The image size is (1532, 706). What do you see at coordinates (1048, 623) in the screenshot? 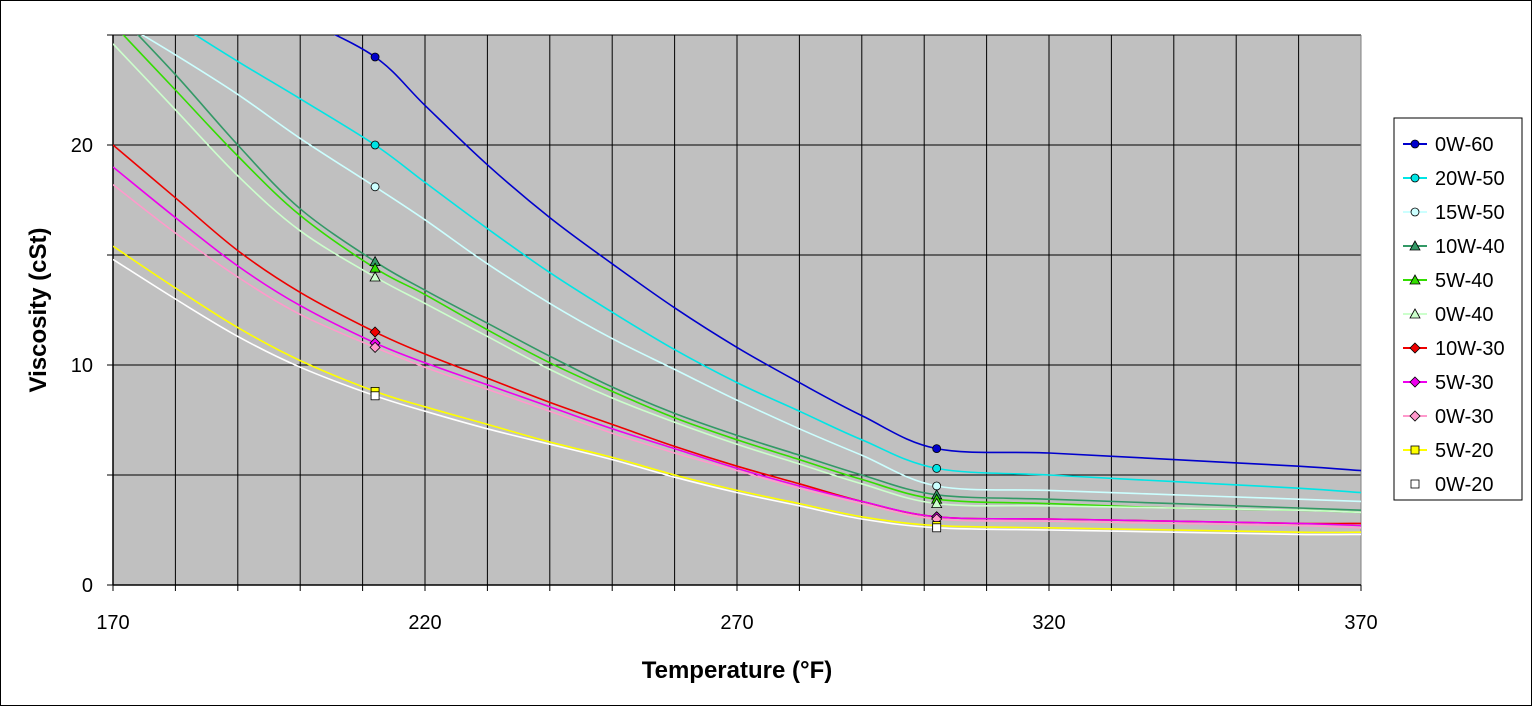
I see `x-tick-label: 320` at bounding box center [1048, 623].